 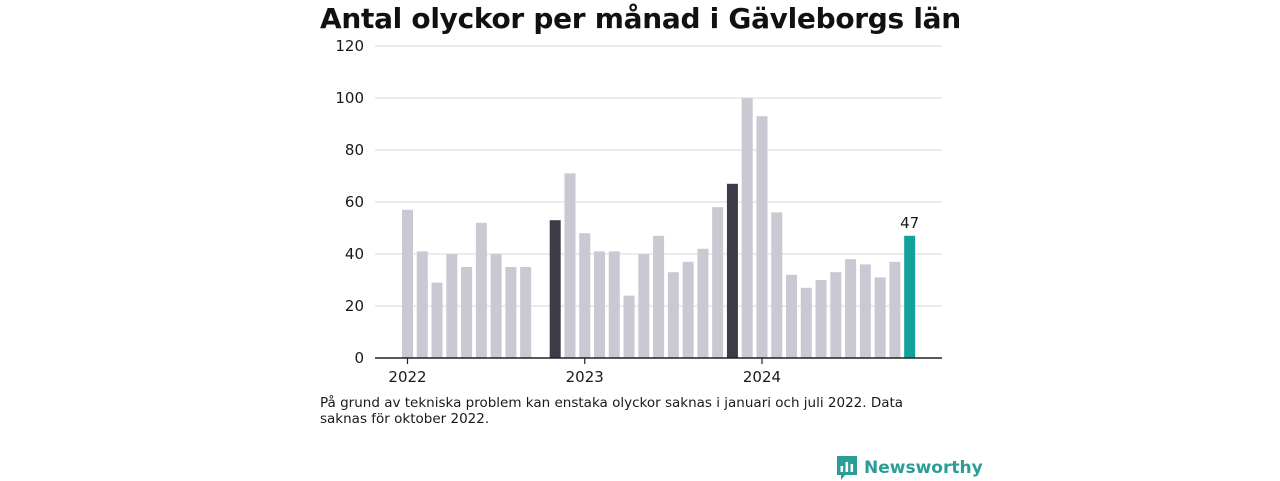 I want to click on x-axis-ticks: 2022 2023 2024, so click(x=584, y=372).